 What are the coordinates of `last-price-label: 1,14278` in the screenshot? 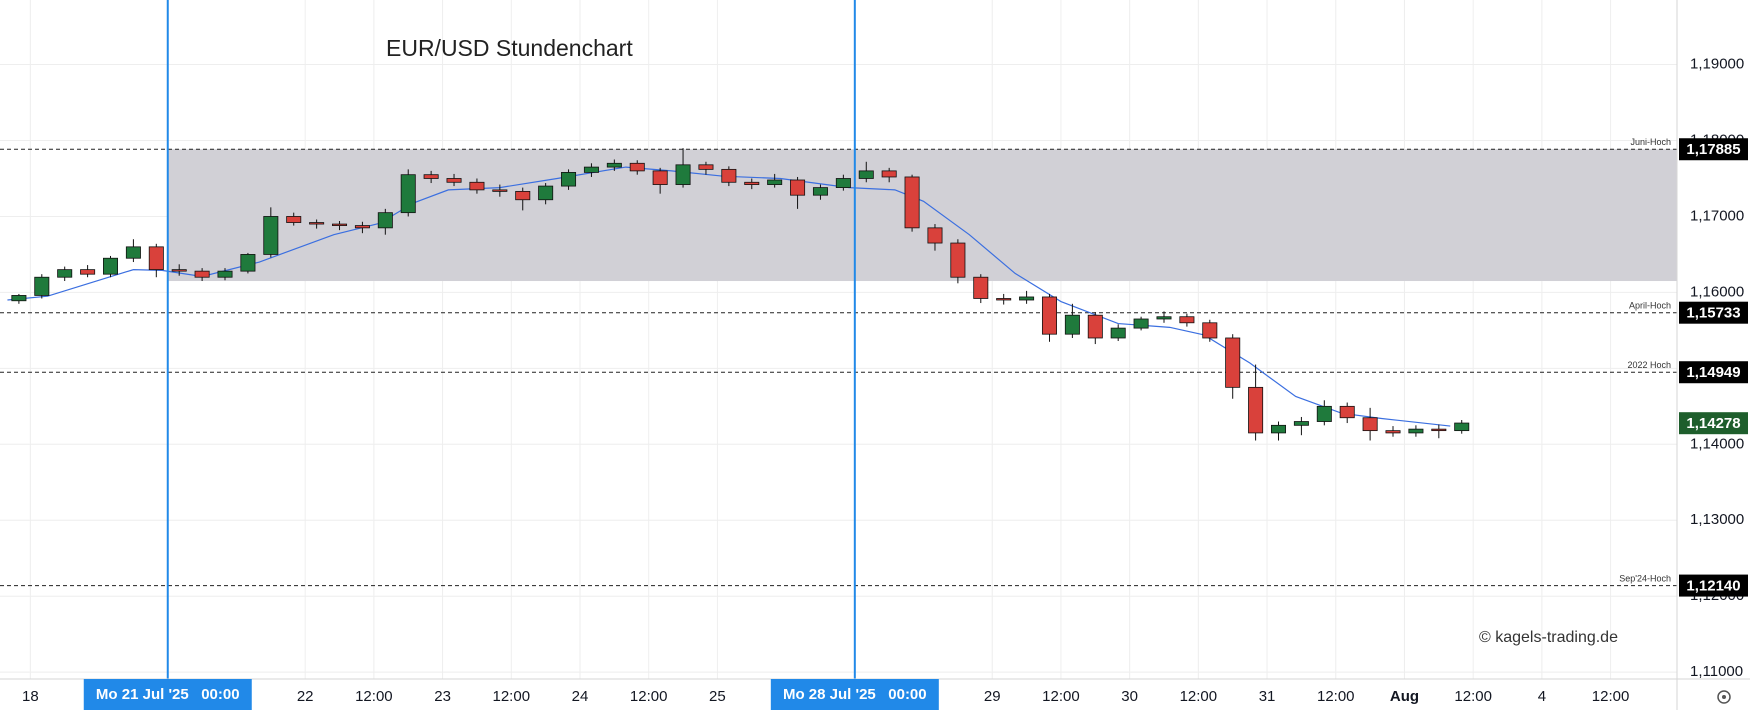 It's located at (1713, 423).